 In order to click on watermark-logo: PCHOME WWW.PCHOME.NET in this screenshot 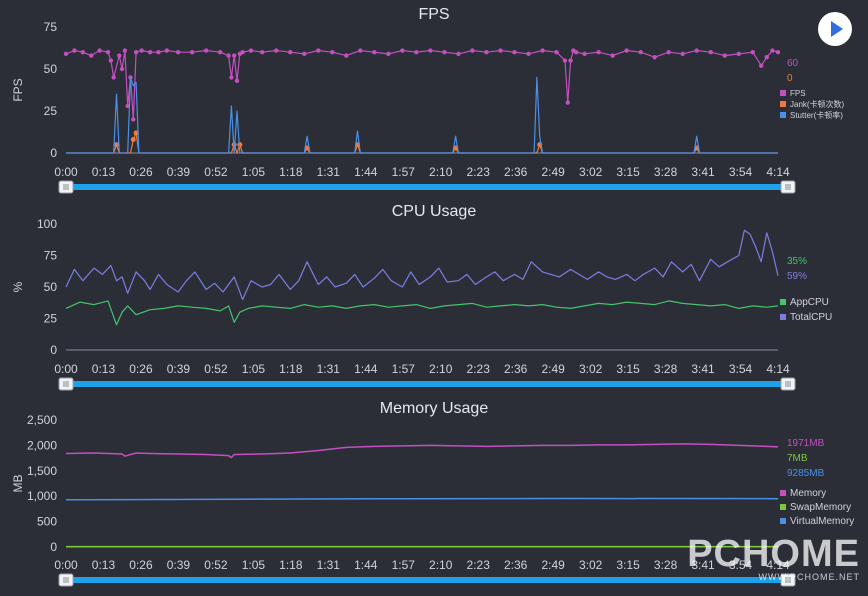, I will do `click(773, 557)`.